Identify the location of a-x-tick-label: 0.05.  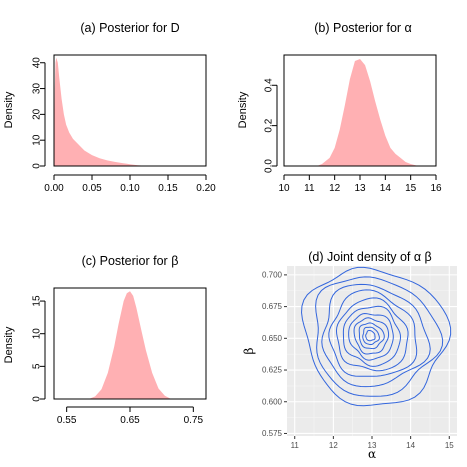
(92, 188).